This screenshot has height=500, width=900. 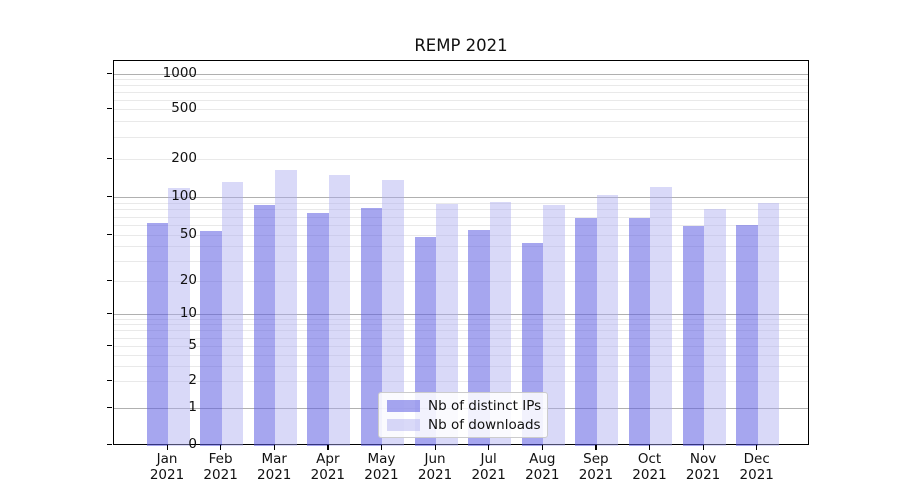 I want to click on y-tick-label: 500, so click(x=184, y=108).